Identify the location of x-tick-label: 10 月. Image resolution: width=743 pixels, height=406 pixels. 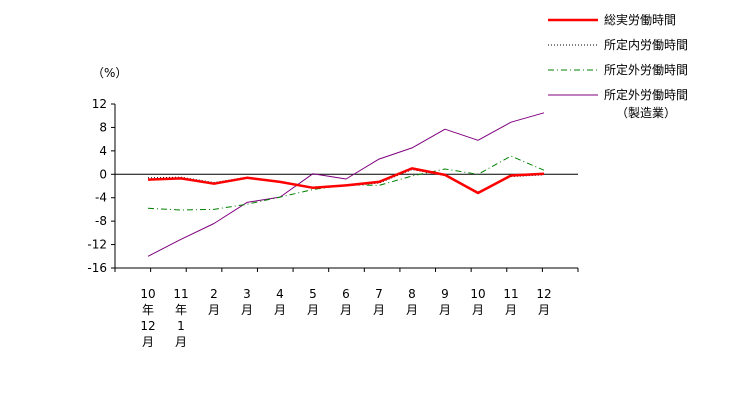
(477, 302).